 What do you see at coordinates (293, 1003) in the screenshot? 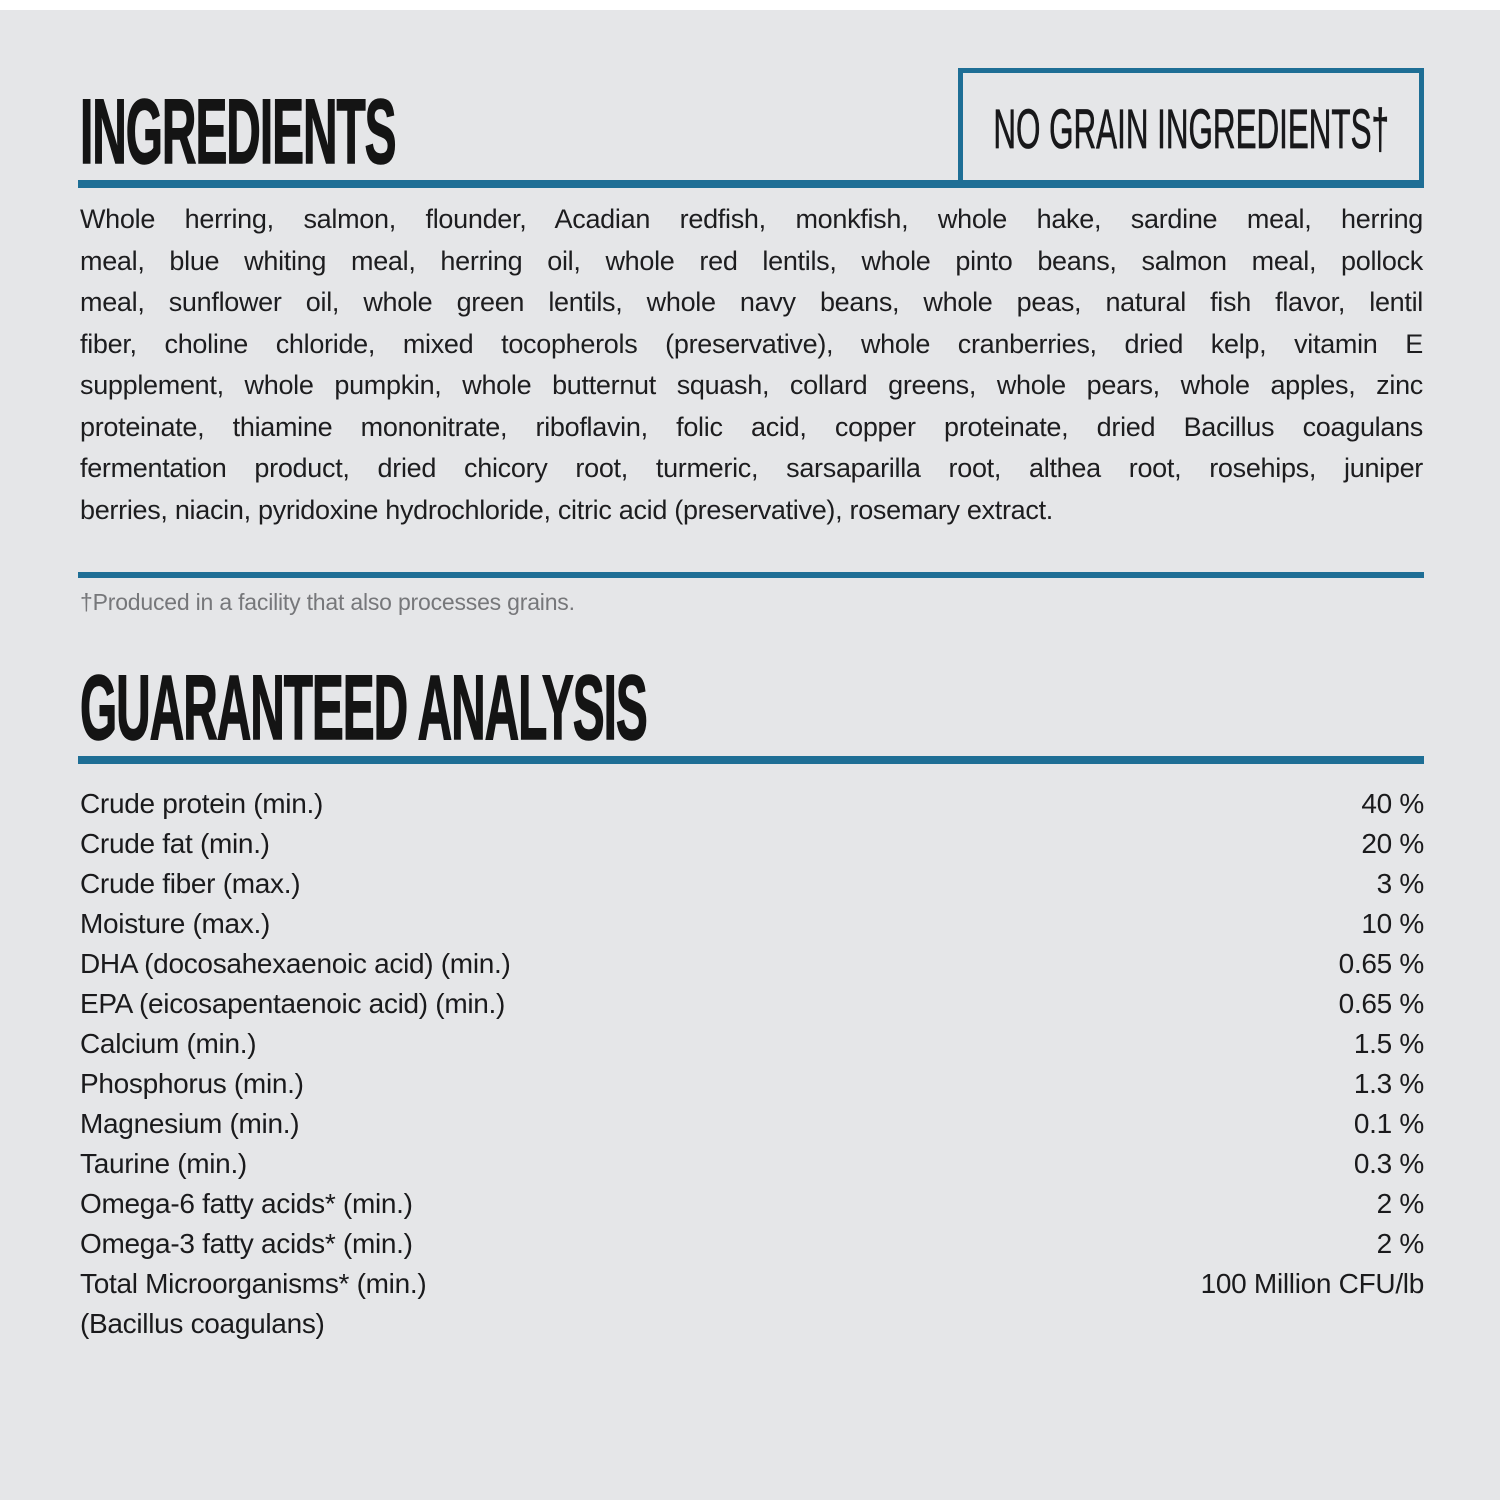
I see `analysis-row-label: EPA (eicosapentaenoic acid) (min.)` at bounding box center [293, 1003].